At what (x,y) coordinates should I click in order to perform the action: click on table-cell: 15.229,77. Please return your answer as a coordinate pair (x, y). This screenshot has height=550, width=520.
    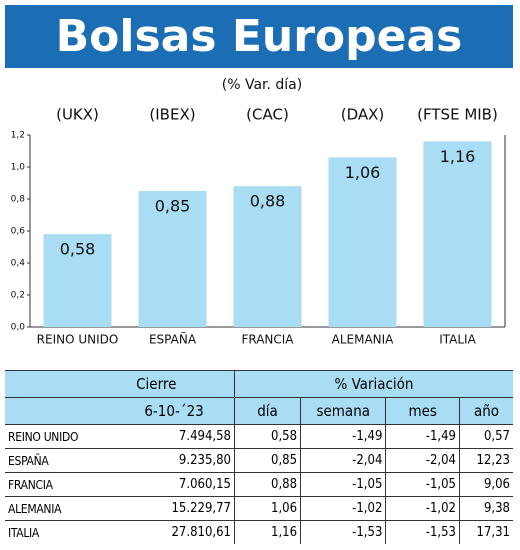
    Looking at the image, I should click on (174, 508).